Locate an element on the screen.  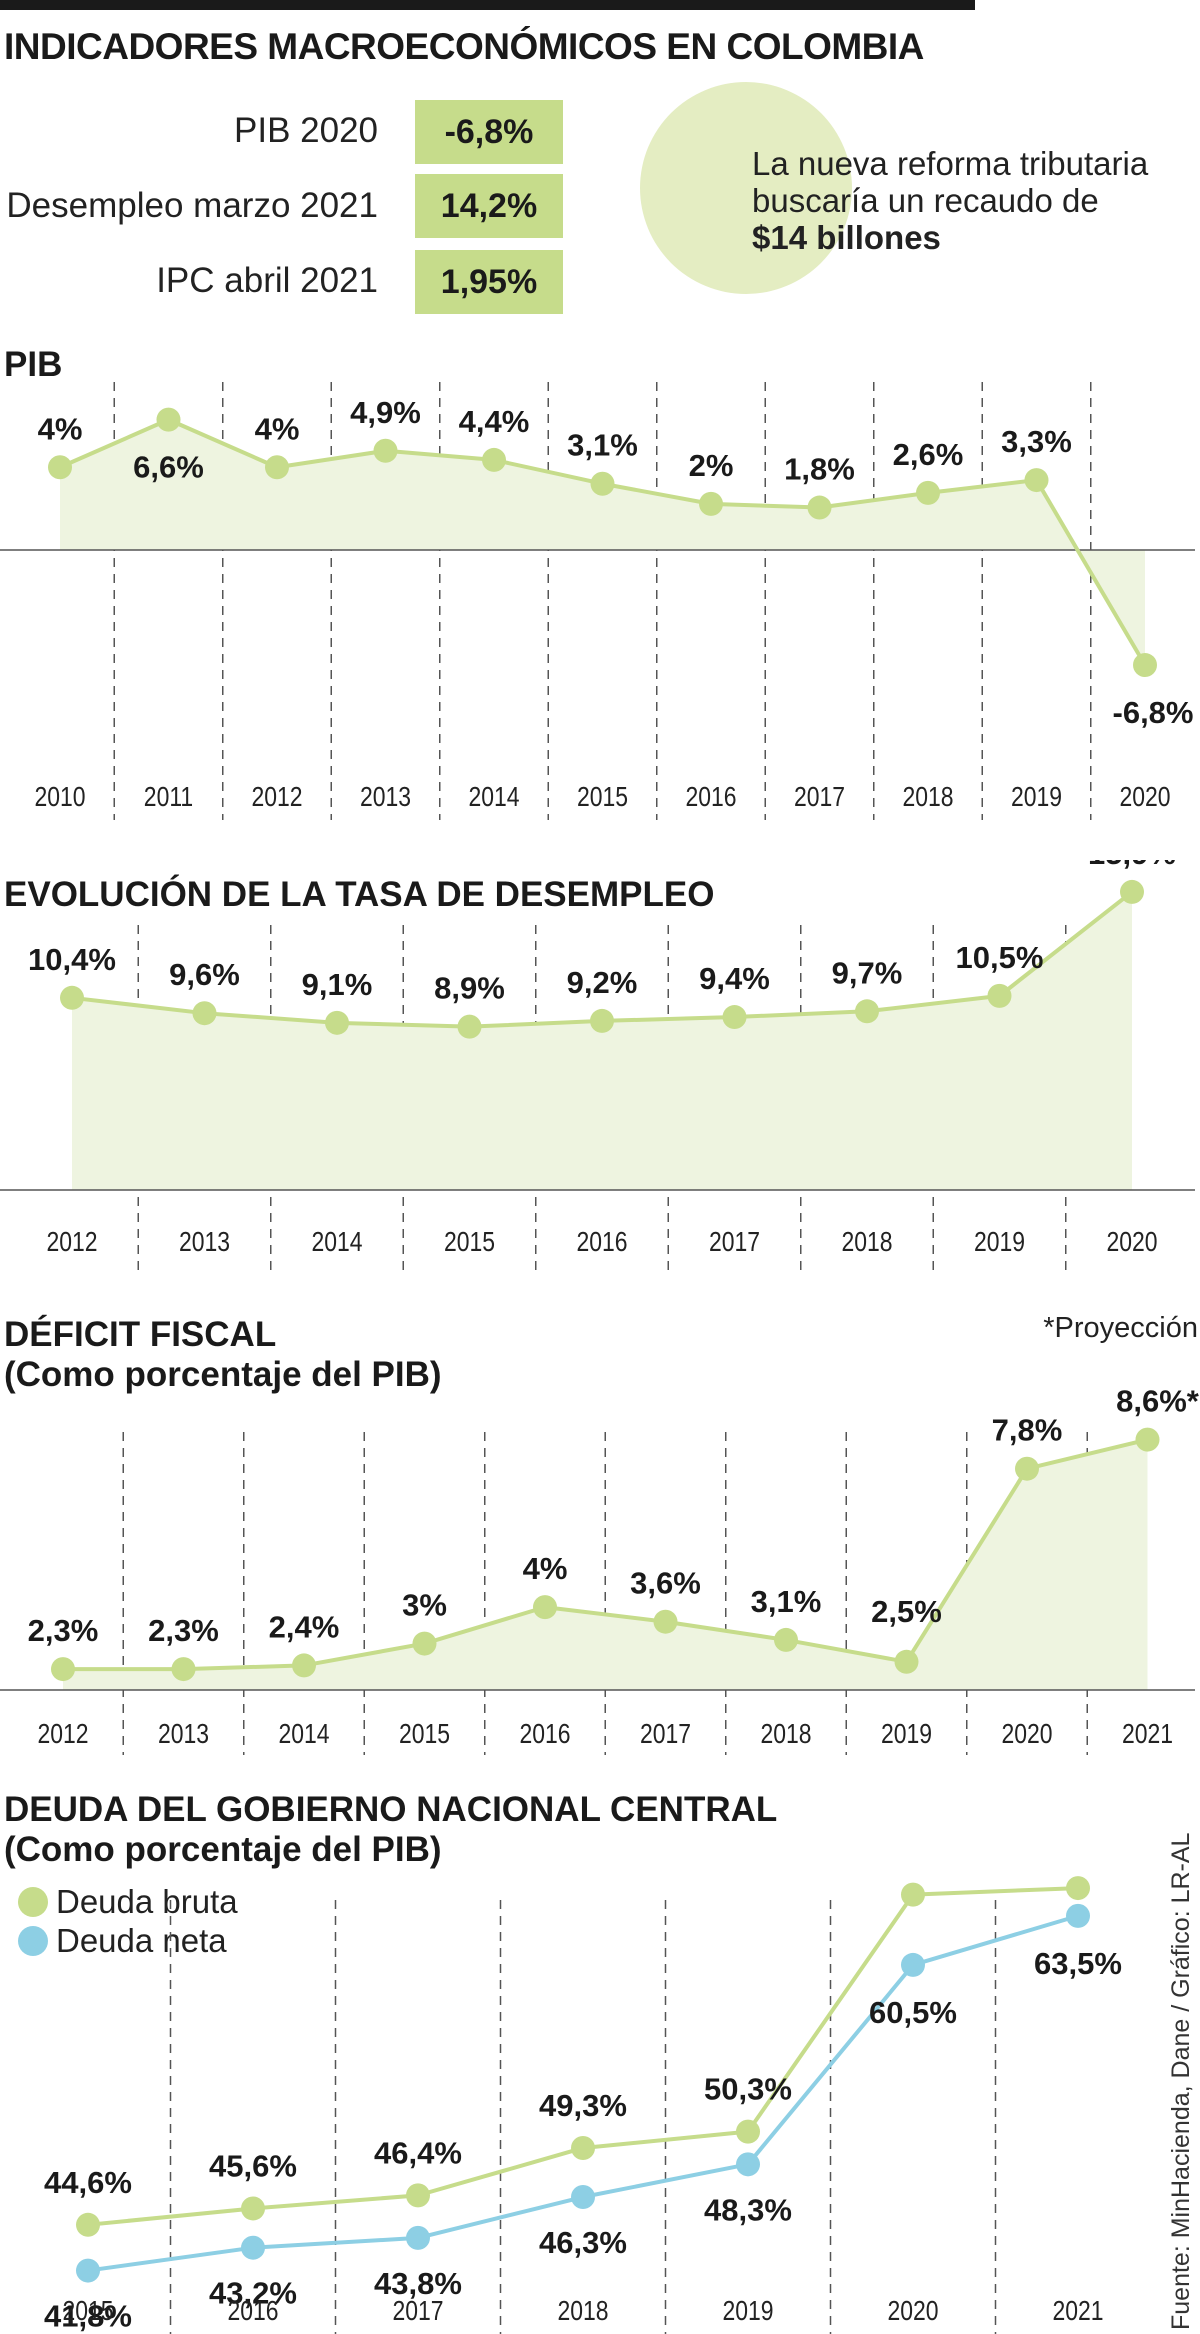
desempleo-category-label-7: 2019 is located at coordinates (999, 1242).